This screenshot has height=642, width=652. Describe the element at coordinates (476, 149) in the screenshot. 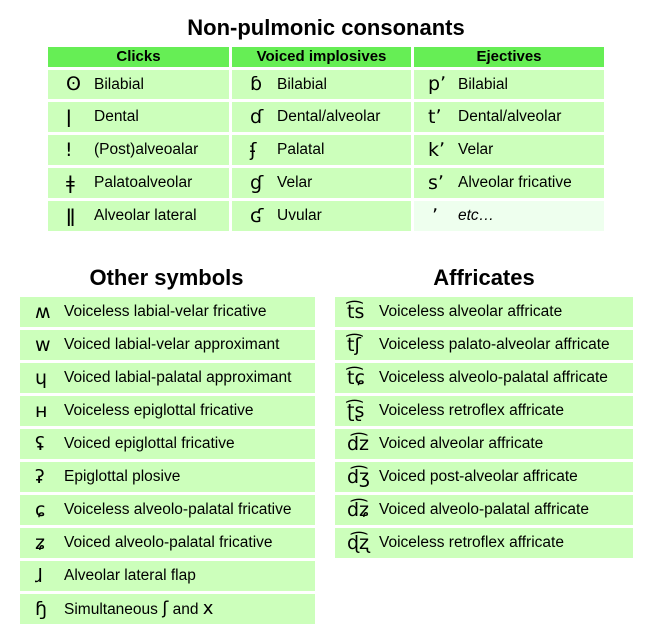

I see `ejective-label: Velar` at that location.